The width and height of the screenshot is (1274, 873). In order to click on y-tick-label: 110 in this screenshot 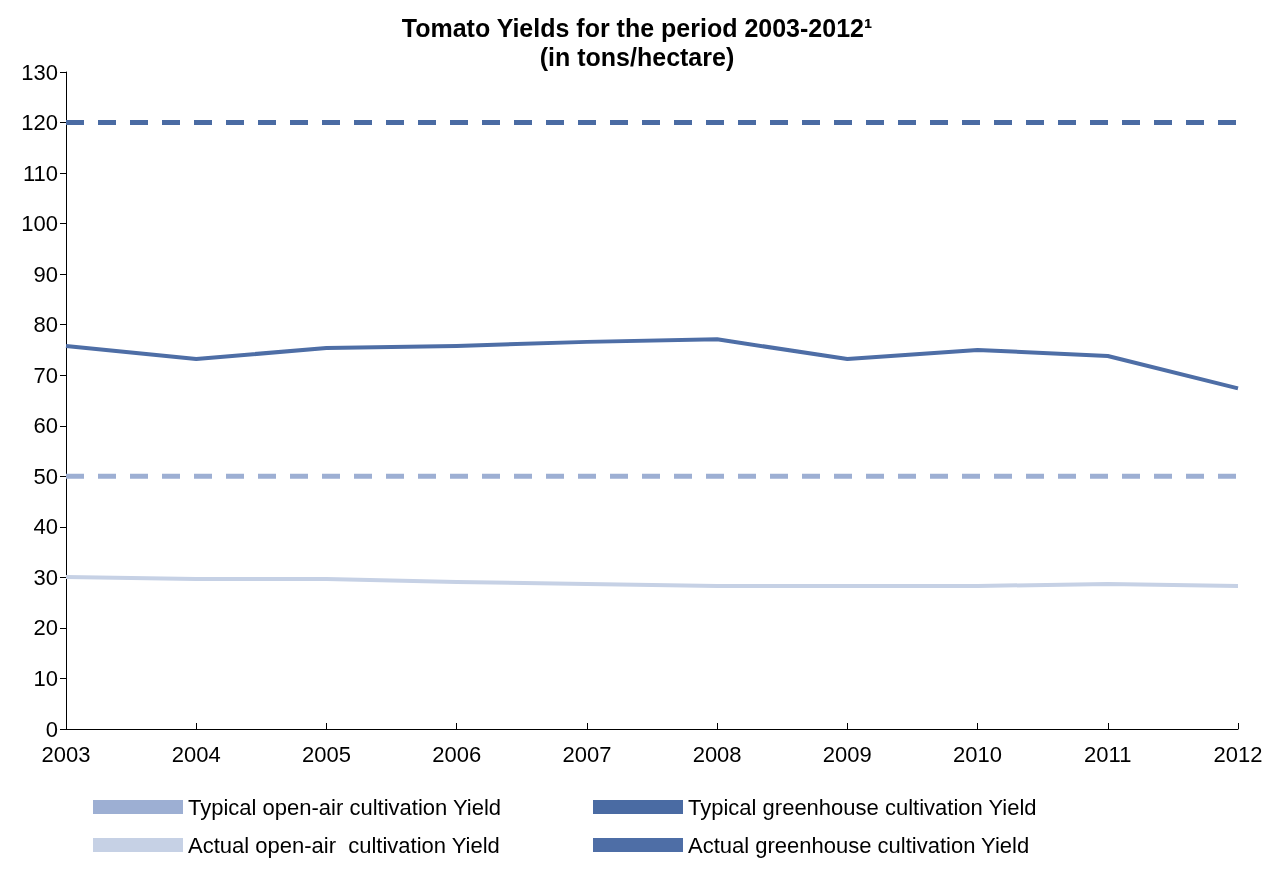, I will do `click(40, 173)`.